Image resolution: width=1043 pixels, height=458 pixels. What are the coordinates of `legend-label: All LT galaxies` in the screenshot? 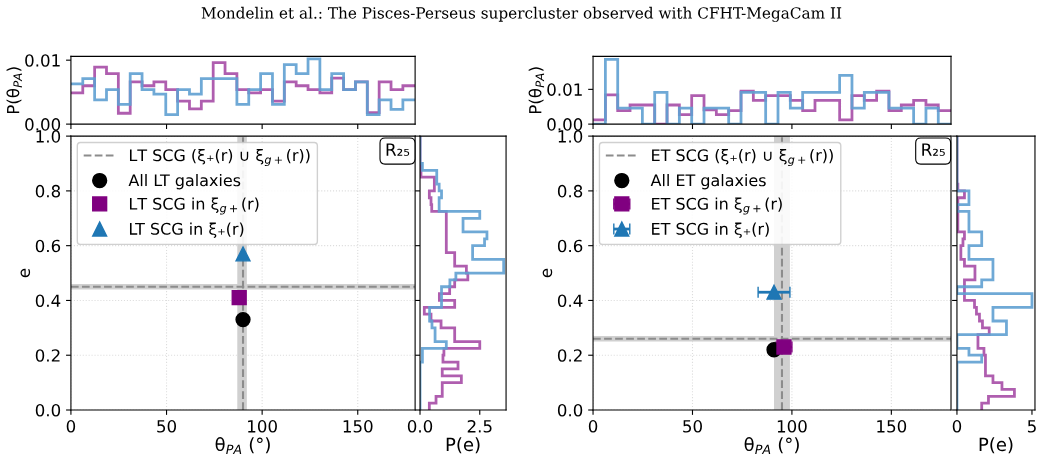 It's located at (184, 181).